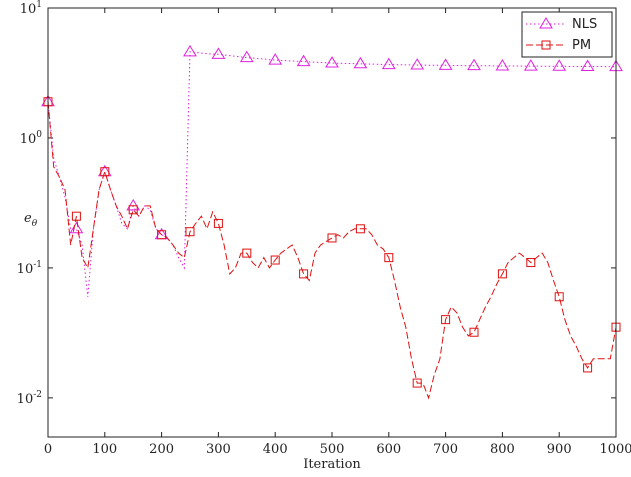 The height and width of the screenshot is (477, 631). I want to click on x-tick-label: 500, so click(332, 449).